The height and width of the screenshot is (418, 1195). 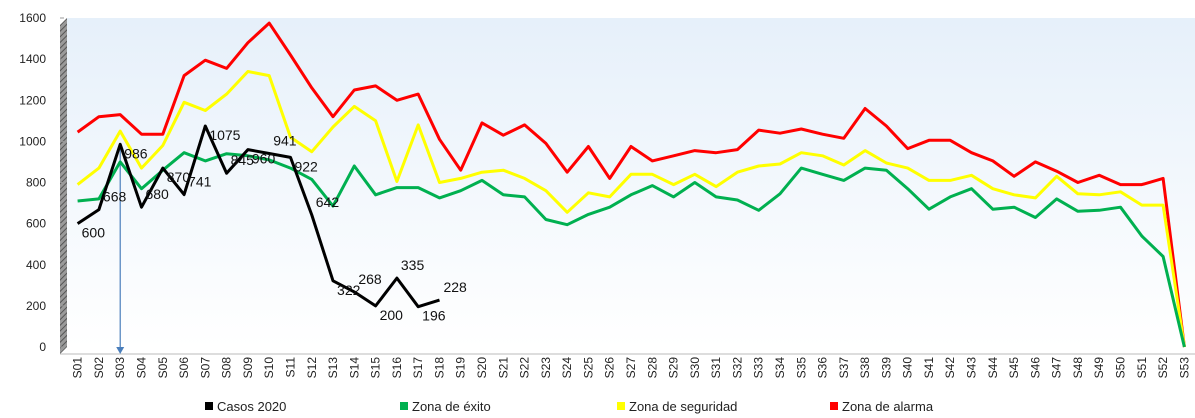 What do you see at coordinates (32, 100) in the screenshot?
I see `y-tick-label: 1200` at bounding box center [32, 100].